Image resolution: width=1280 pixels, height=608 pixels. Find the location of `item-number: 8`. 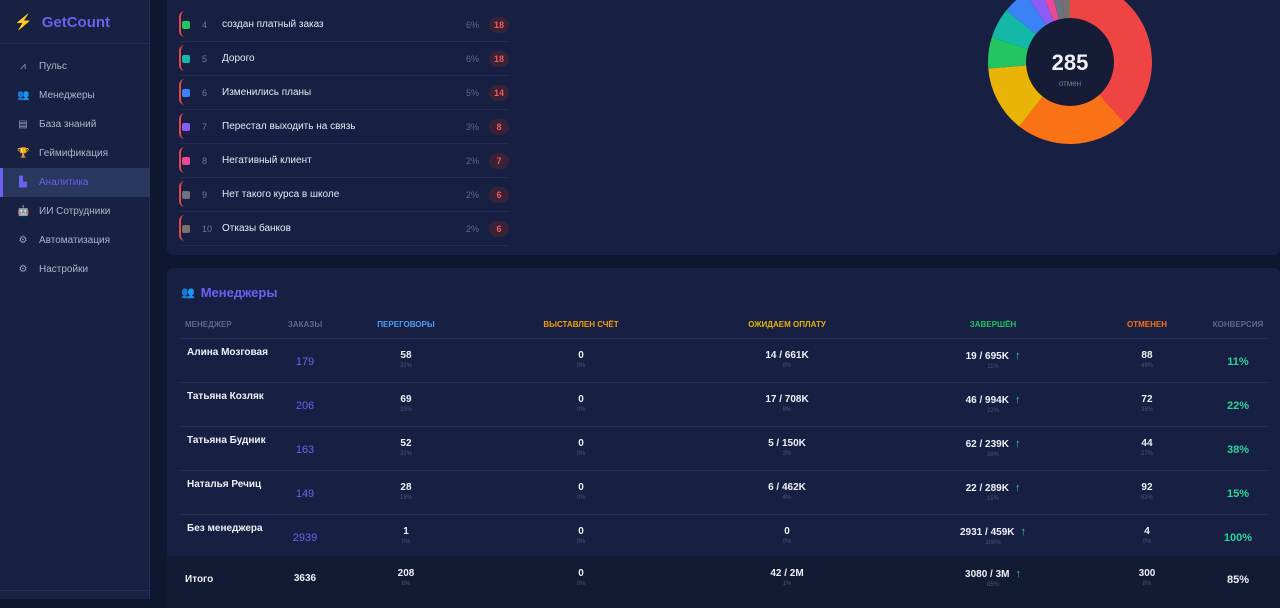

item-number: 8 is located at coordinates (205, 160).